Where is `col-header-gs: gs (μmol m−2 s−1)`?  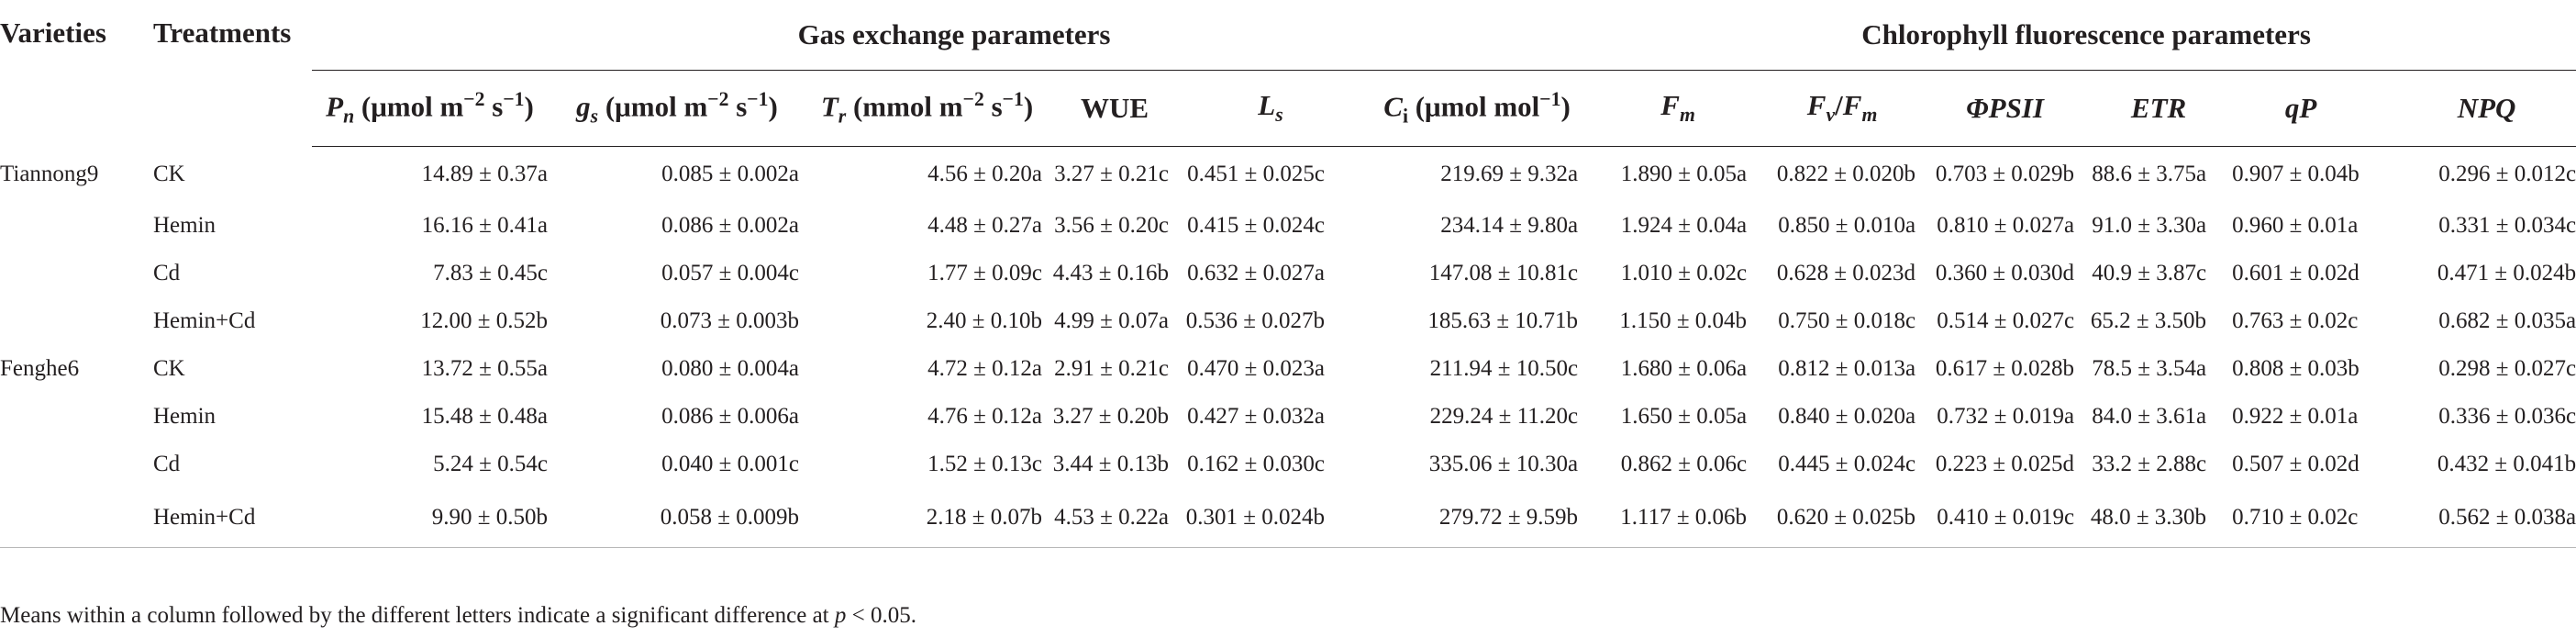 col-header-gs: gs (μmol m−2 s−1) is located at coordinates (683, 108).